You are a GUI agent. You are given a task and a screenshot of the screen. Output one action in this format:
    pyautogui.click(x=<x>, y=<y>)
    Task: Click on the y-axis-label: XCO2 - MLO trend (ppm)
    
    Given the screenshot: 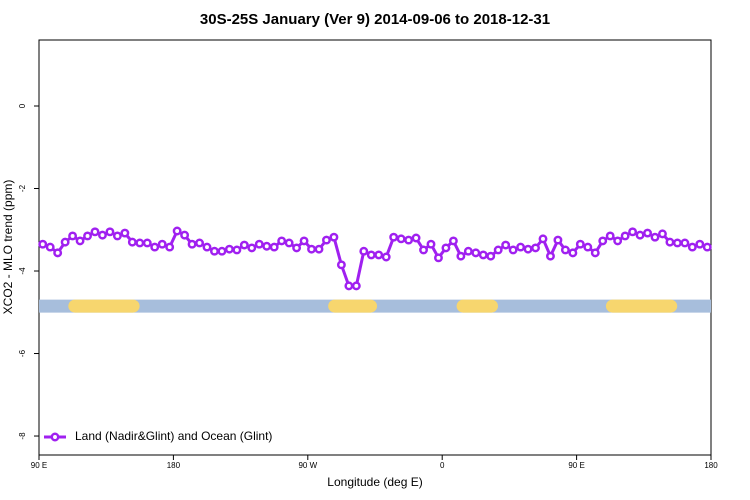 What is the action you would take?
    pyautogui.click(x=8, y=247)
    